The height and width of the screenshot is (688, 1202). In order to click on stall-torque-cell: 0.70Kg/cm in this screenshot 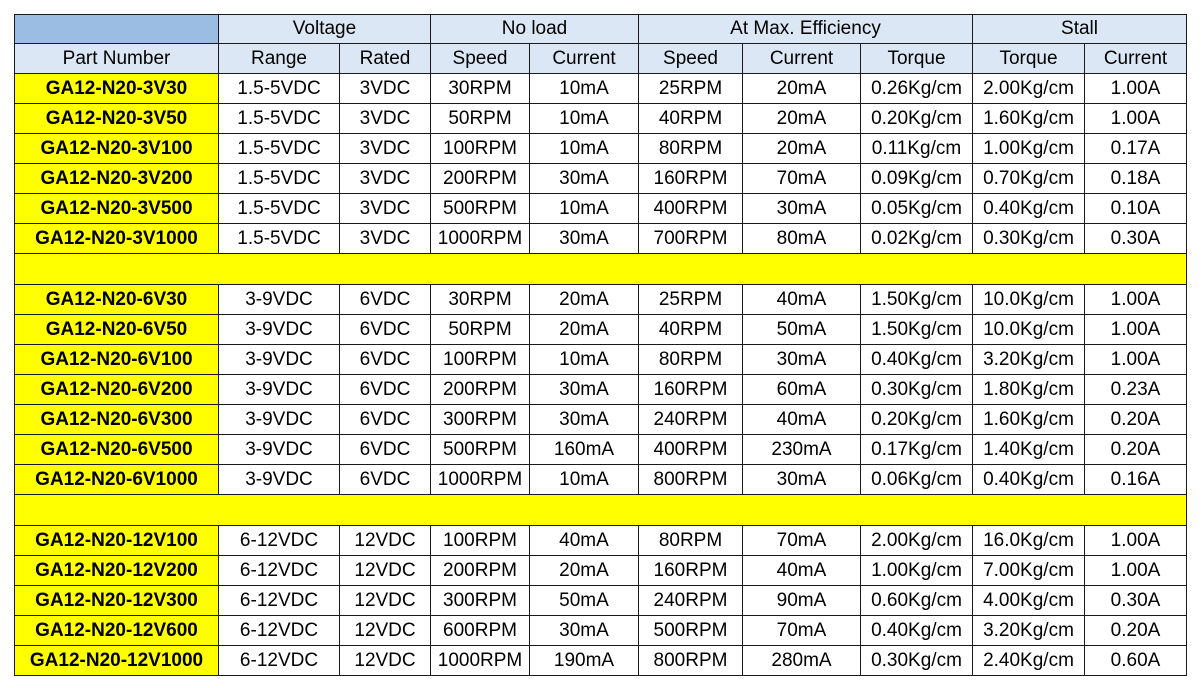, I will do `click(1028, 178)`.